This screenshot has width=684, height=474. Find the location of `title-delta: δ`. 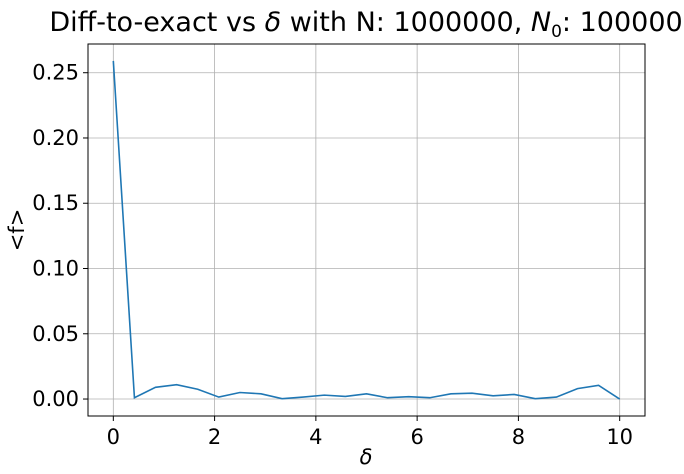

title-delta: δ is located at coordinates (273, 22).